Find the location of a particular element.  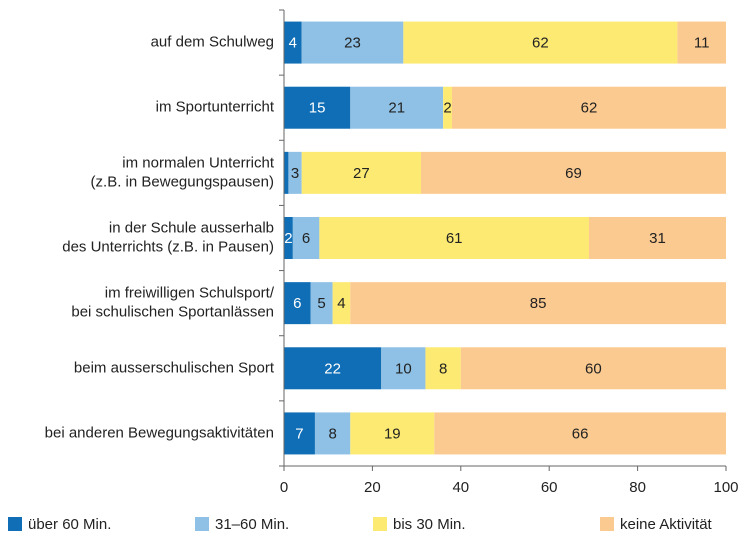

category-label-line: im Sportunterricht is located at coordinates (215, 107).